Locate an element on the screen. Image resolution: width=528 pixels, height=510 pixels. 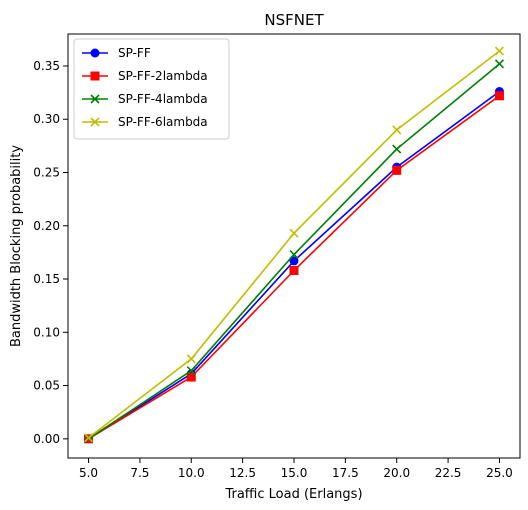
x-axis-label: Traffic Load (Erlangs) is located at coordinates (293, 494).